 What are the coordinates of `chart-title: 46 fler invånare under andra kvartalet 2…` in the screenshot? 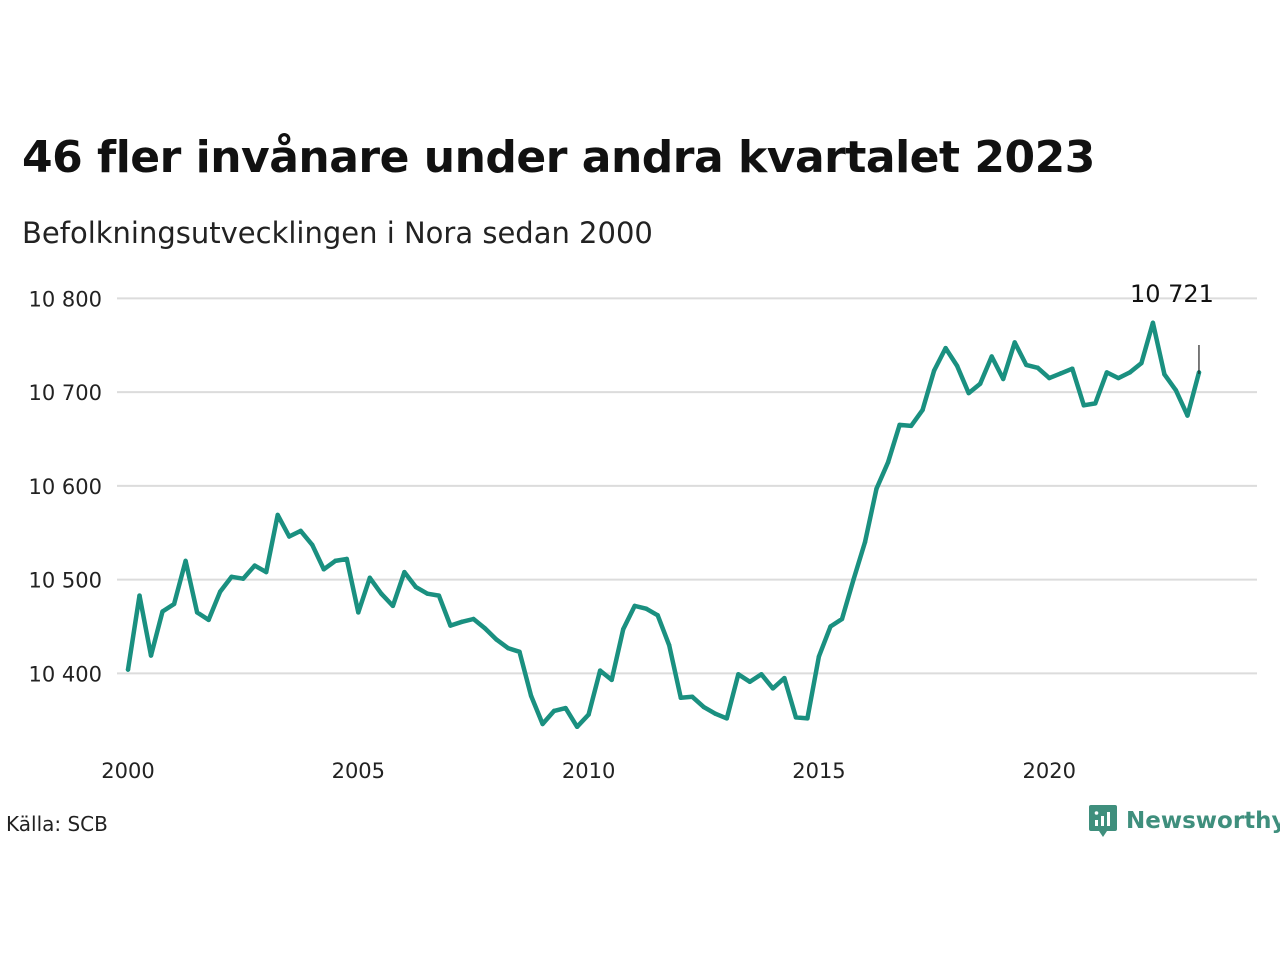 It's located at (558, 157).